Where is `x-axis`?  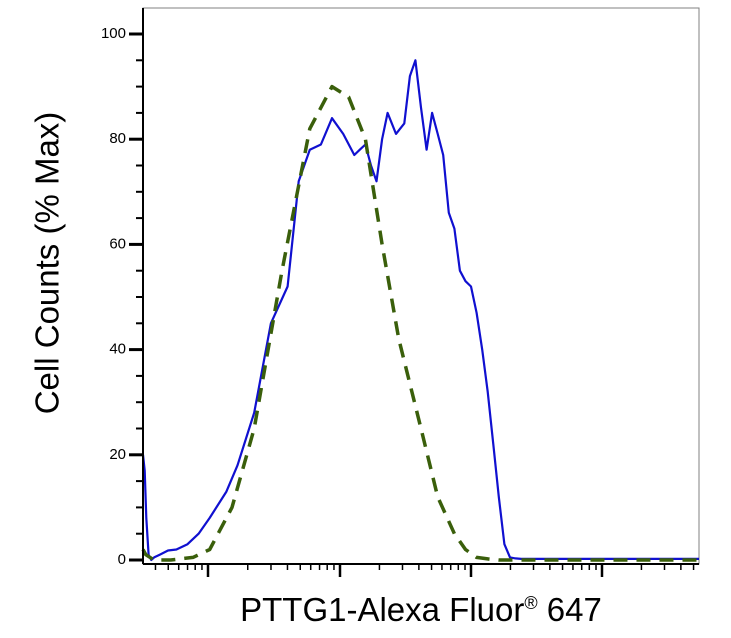 x-axis is located at coordinates (421, 570).